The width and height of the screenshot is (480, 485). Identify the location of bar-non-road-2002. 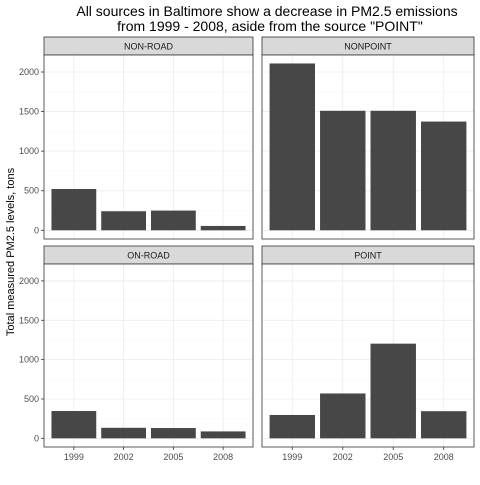
(124, 221).